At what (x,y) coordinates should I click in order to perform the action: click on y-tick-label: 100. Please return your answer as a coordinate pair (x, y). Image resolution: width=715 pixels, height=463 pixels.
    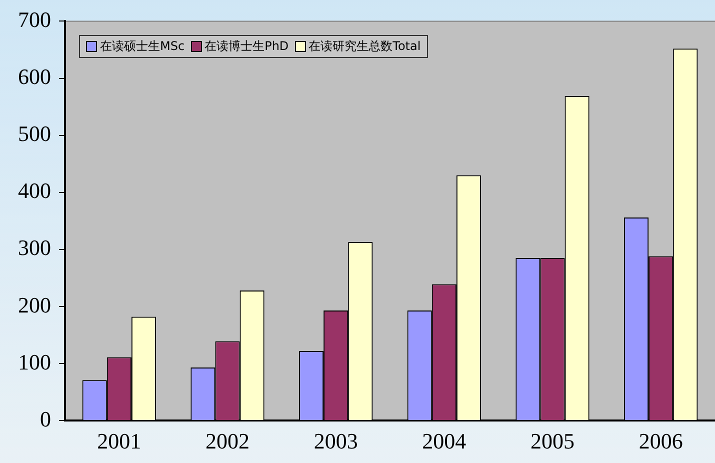
    Looking at the image, I should click on (34, 361).